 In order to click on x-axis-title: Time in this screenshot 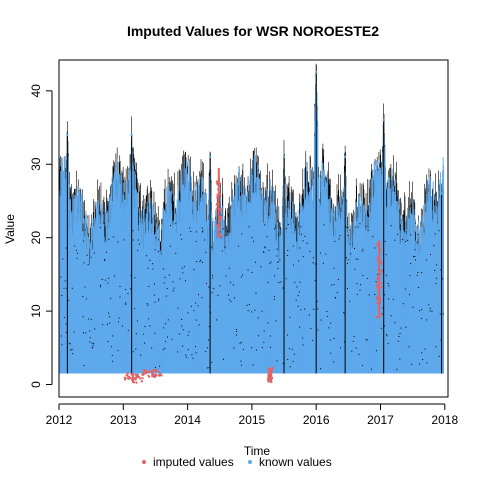, I will do `click(257, 451)`.